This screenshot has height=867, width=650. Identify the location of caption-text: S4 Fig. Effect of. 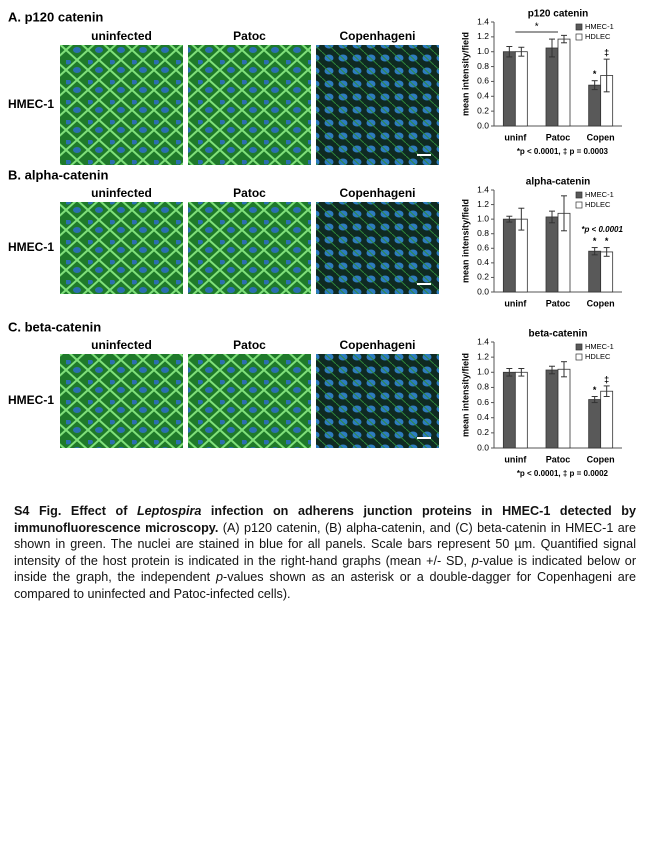
(75, 511).